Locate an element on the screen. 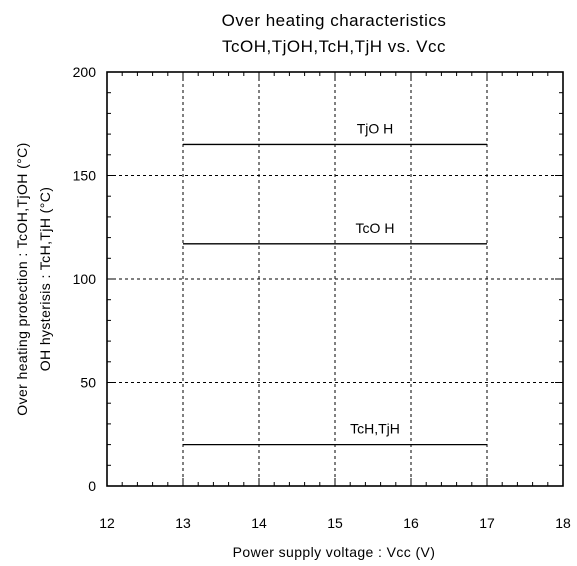 This screenshot has height=566, width=577. x-tick-label: 17 is located at coordinates (487, 523).